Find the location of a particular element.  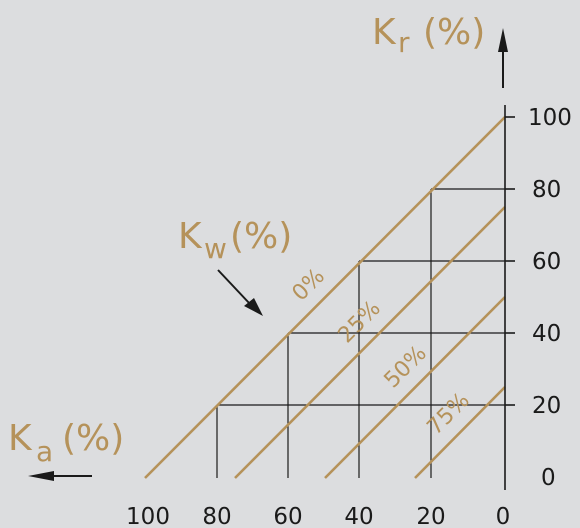

ka-label-unit: (%) is located at coordinates (93, 438).